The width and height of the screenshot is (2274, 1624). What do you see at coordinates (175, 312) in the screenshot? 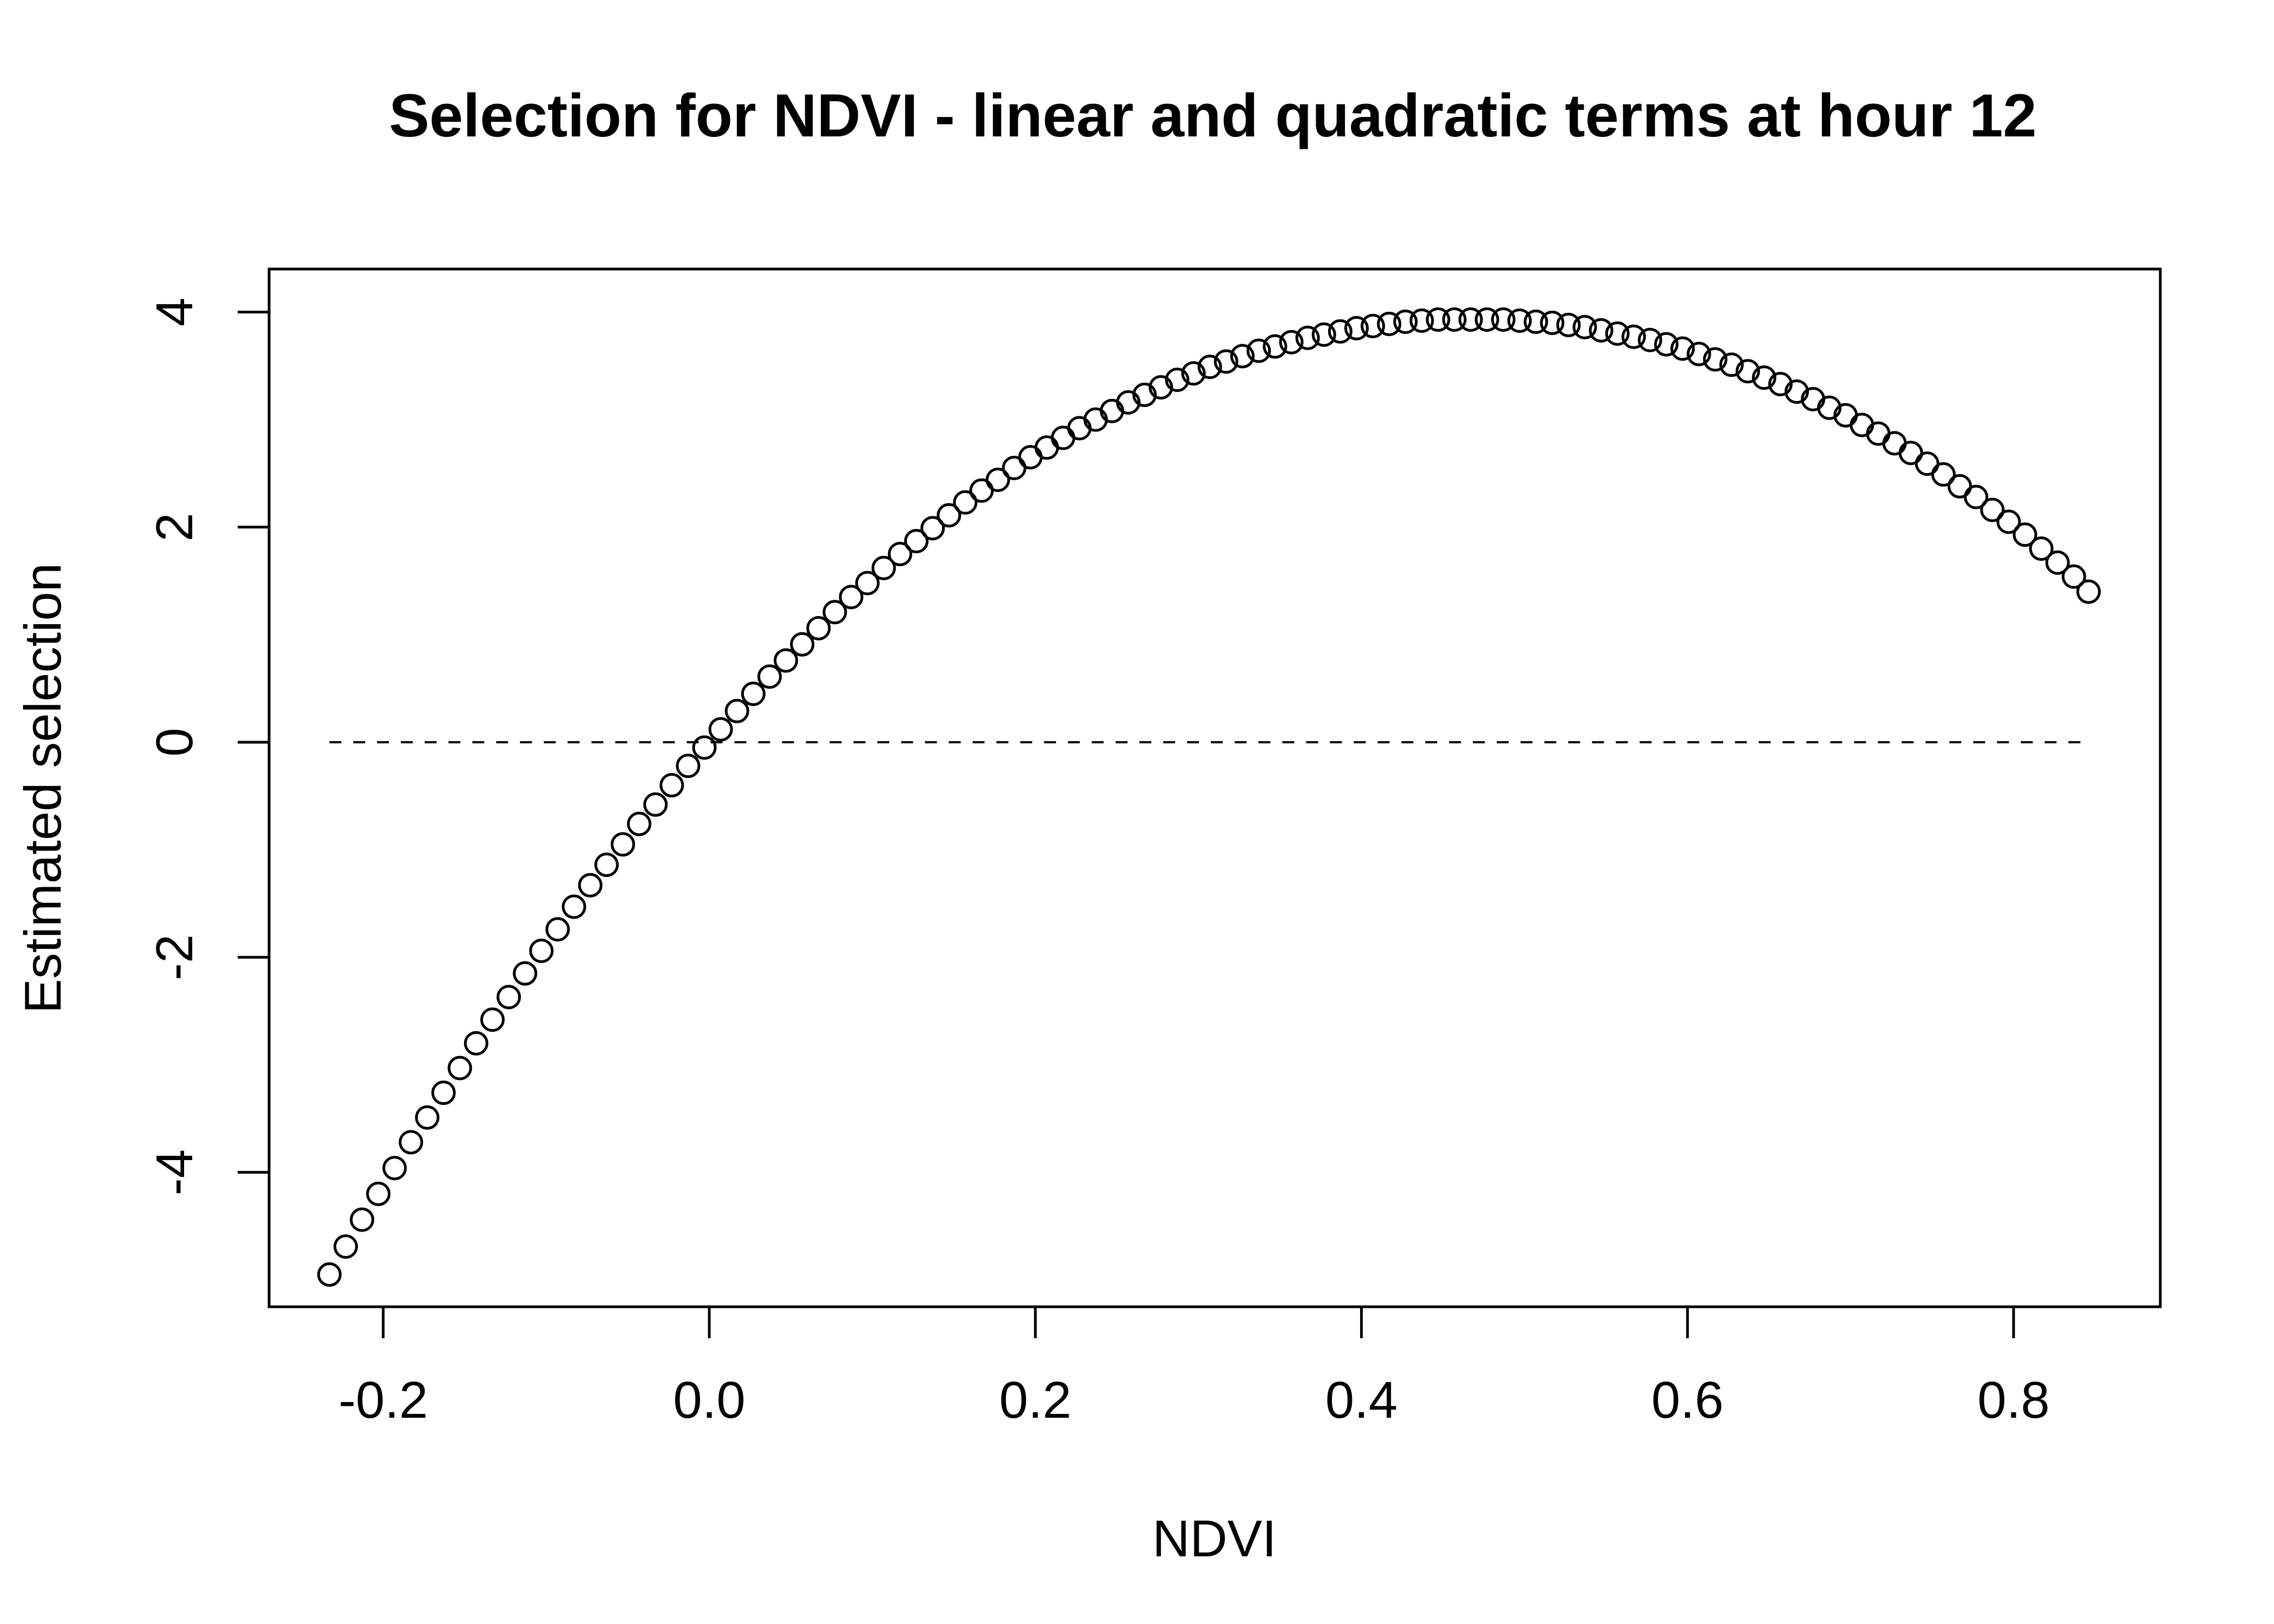
I see `y-tick-label: 4` at bounding box center [175, 312].